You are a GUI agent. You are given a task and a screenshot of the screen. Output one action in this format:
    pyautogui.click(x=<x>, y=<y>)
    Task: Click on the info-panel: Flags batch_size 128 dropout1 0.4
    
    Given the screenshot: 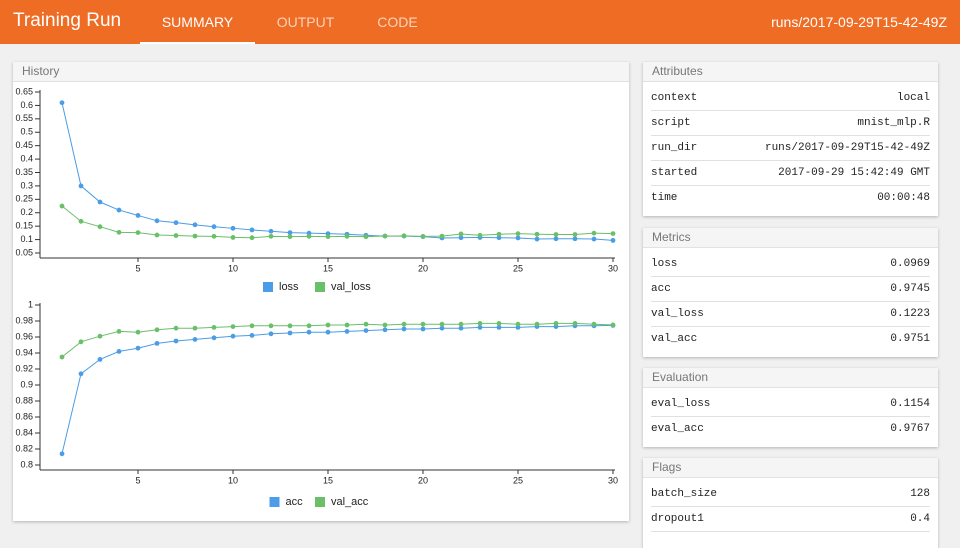 What is the action you would take?
    pyautogui.click(x=790, y=503)
    